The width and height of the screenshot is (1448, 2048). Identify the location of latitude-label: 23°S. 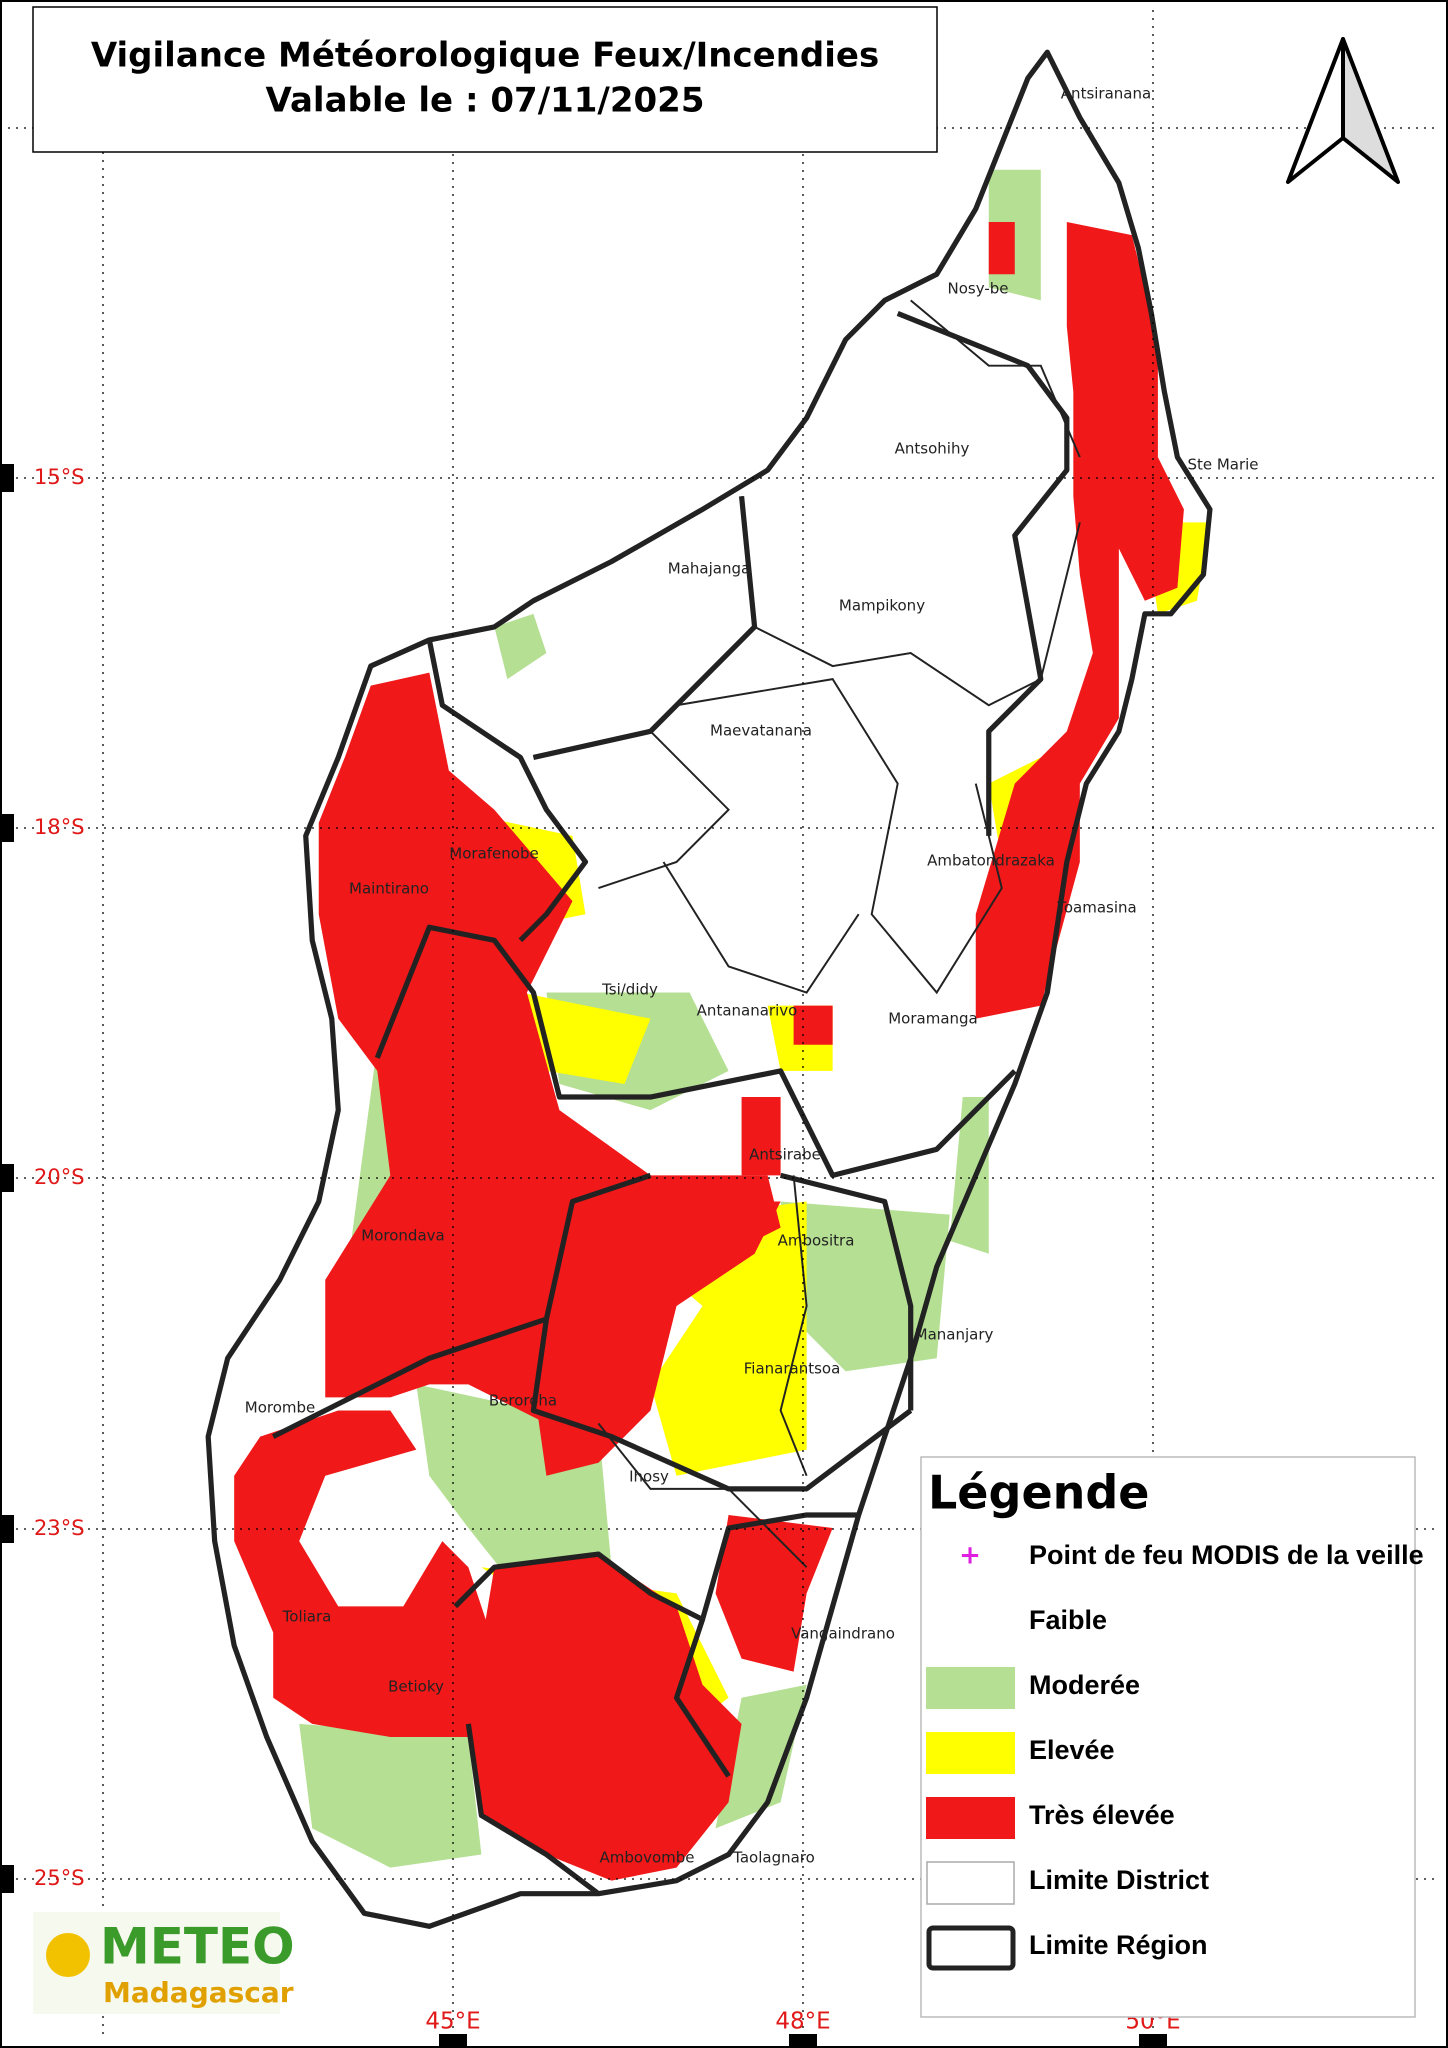
(59, 1528).